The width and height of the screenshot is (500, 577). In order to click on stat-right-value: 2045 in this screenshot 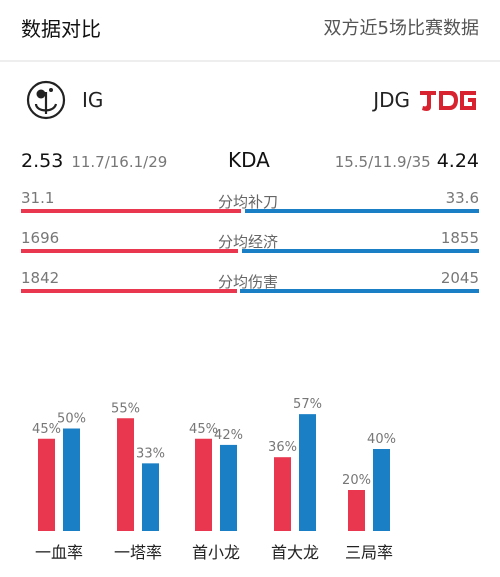, I will do `click(459, 278)`.